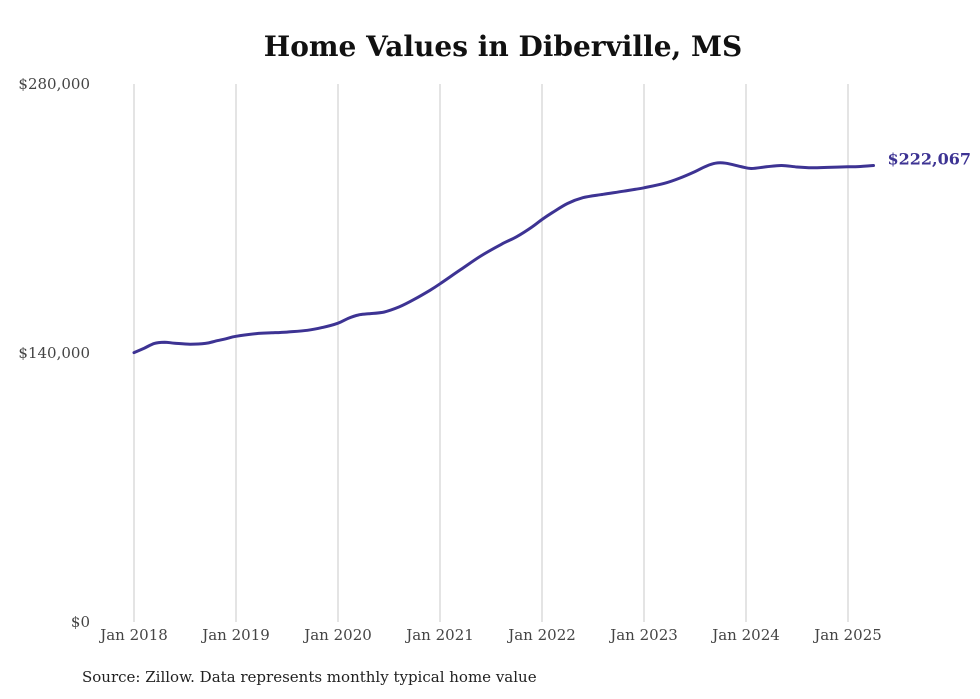 This screenshot has width=980, height=699. What do you see at coordinates (503, 46) in the screenshot?
I see `chart-title: Home Values in Diberville, MS` at bounding box center [503, 46].